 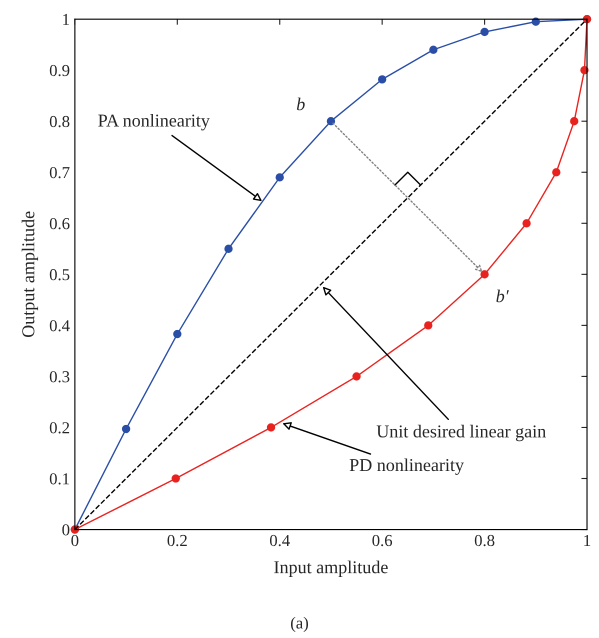 What do you see at coordinates (66, 19) in the screenshot?
I see `y-tick-label: 1` at bounding box center [66, 19].